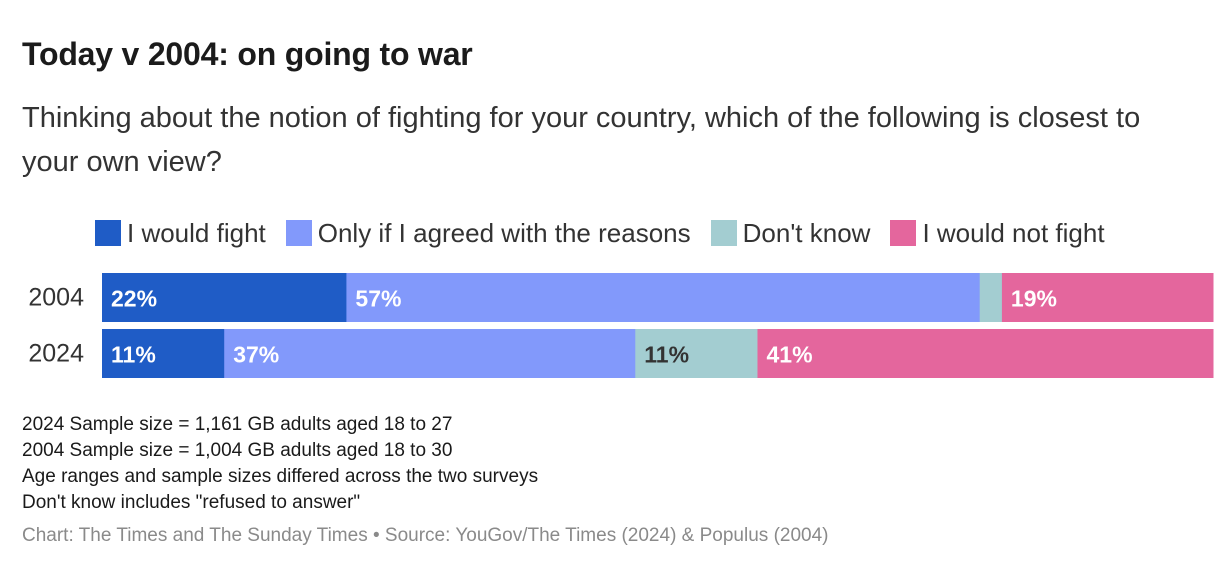 Image resolution: width=1224 pixels, height=574 pixels. I want to click on note-line: Don't know includes "refused to answer", so click(191, 502).